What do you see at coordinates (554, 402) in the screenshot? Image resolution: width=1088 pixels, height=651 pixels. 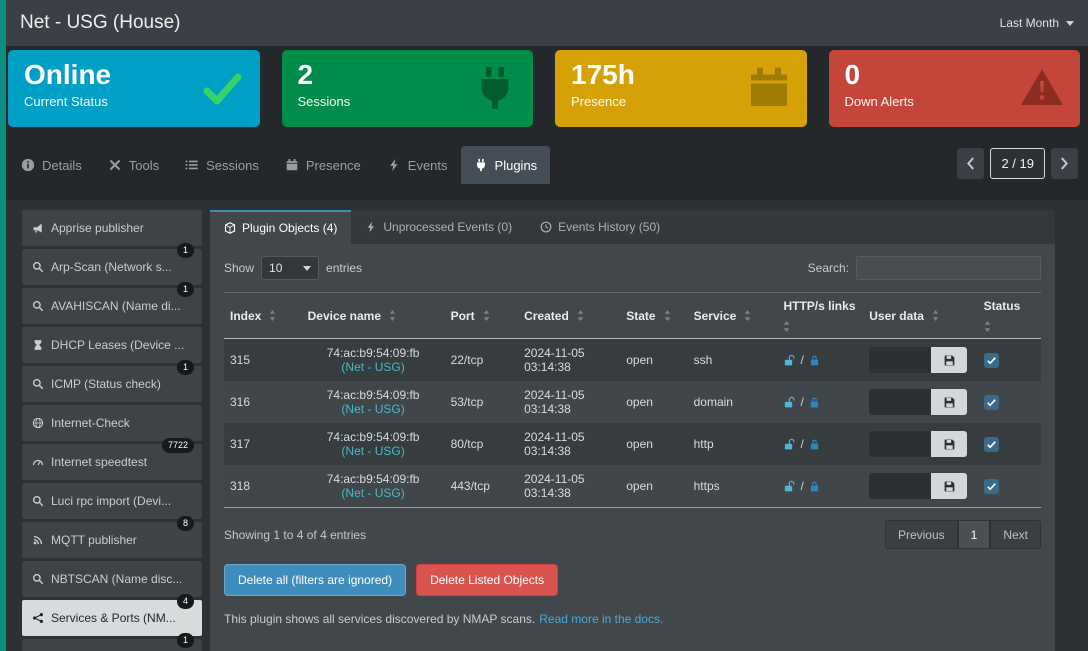 I see `cell-created: 2024-11-05 03:14:38` at bounding box center [554, 402].